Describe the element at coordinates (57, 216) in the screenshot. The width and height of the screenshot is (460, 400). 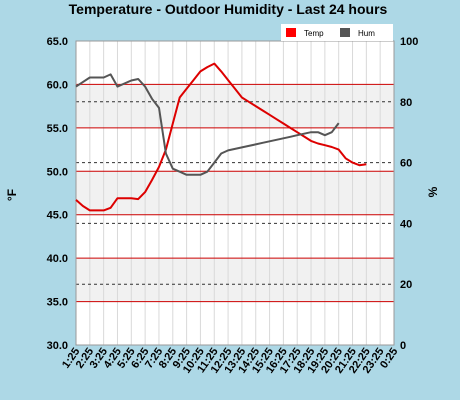
I see `left-tick-label: 45.0` at that location.